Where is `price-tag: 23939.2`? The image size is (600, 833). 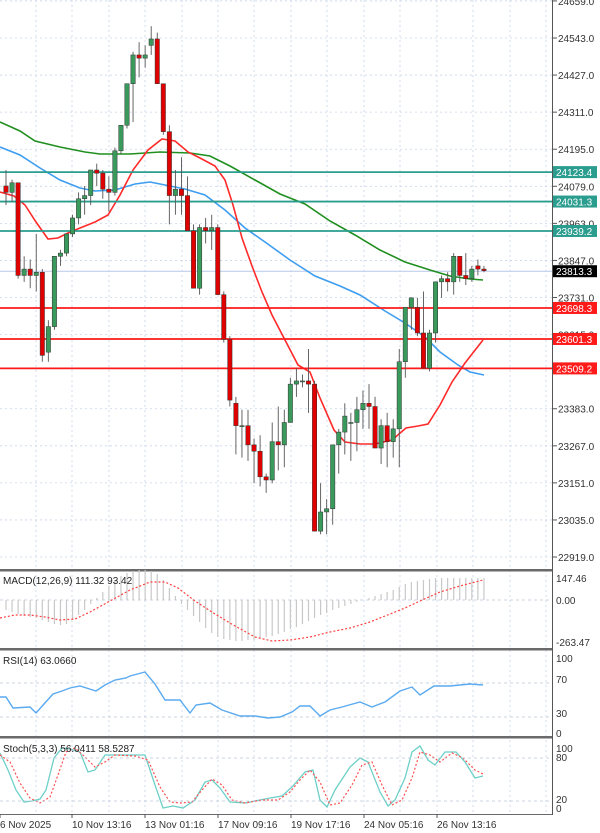
price-tag: 23939.2 is located at coordinates (574, 232).